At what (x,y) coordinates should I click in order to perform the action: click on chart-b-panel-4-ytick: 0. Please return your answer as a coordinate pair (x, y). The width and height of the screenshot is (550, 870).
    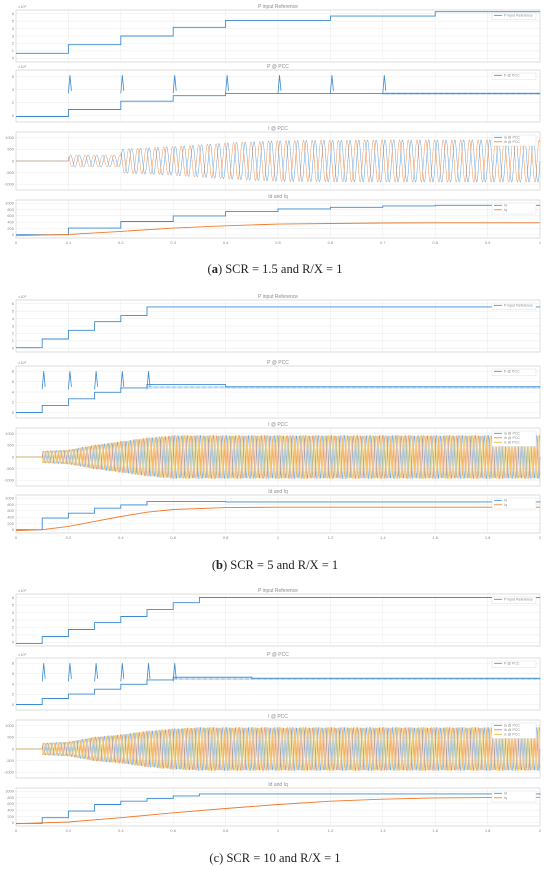
    Looking at the image, I should click on (13, 529).